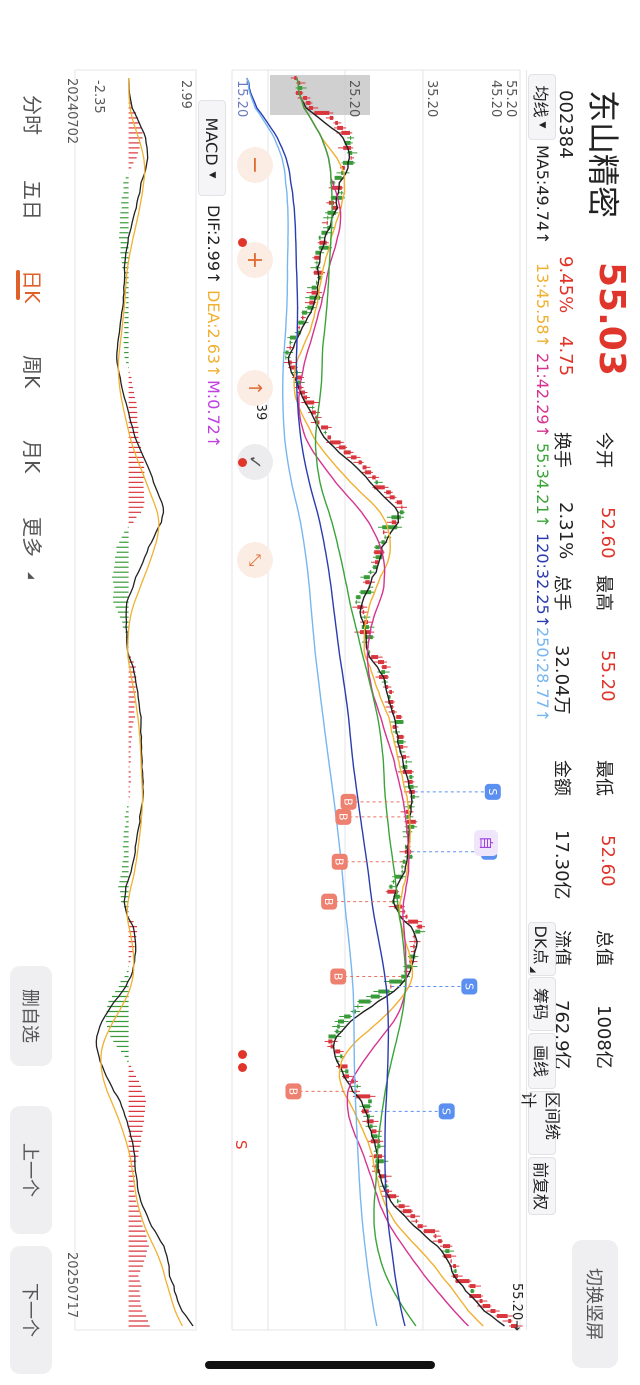 This screenshot has height=1385, width=640. I want to click on stat-label: 总值, so click(603, 948).